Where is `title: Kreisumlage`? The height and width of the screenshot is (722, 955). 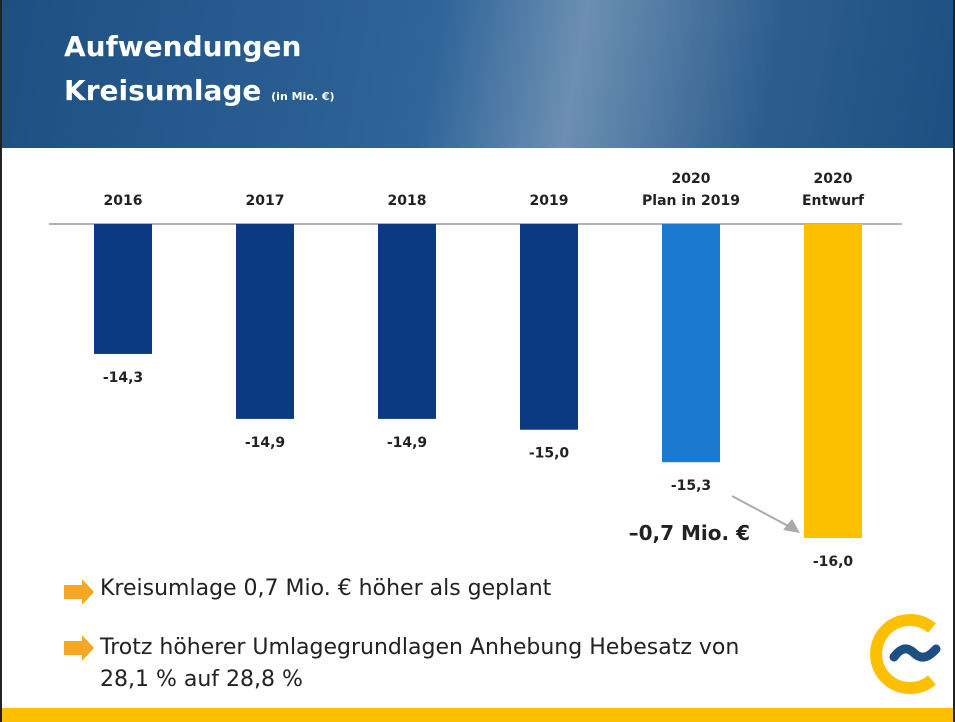 title: Kreisumlage is located at coordinates (163, 90).